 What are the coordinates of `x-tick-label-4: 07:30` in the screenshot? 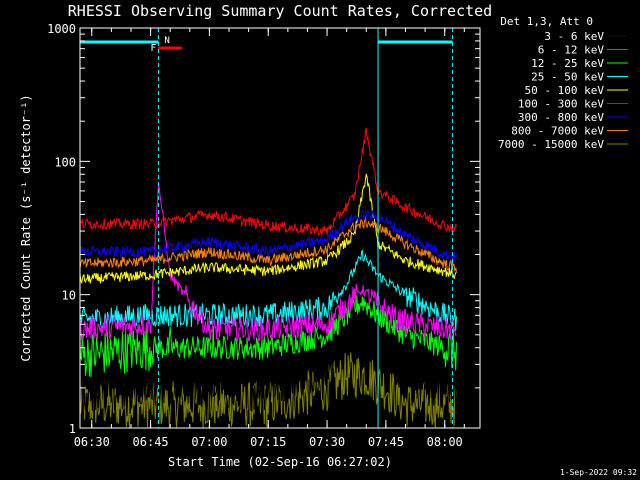 It's located at (327, 442).